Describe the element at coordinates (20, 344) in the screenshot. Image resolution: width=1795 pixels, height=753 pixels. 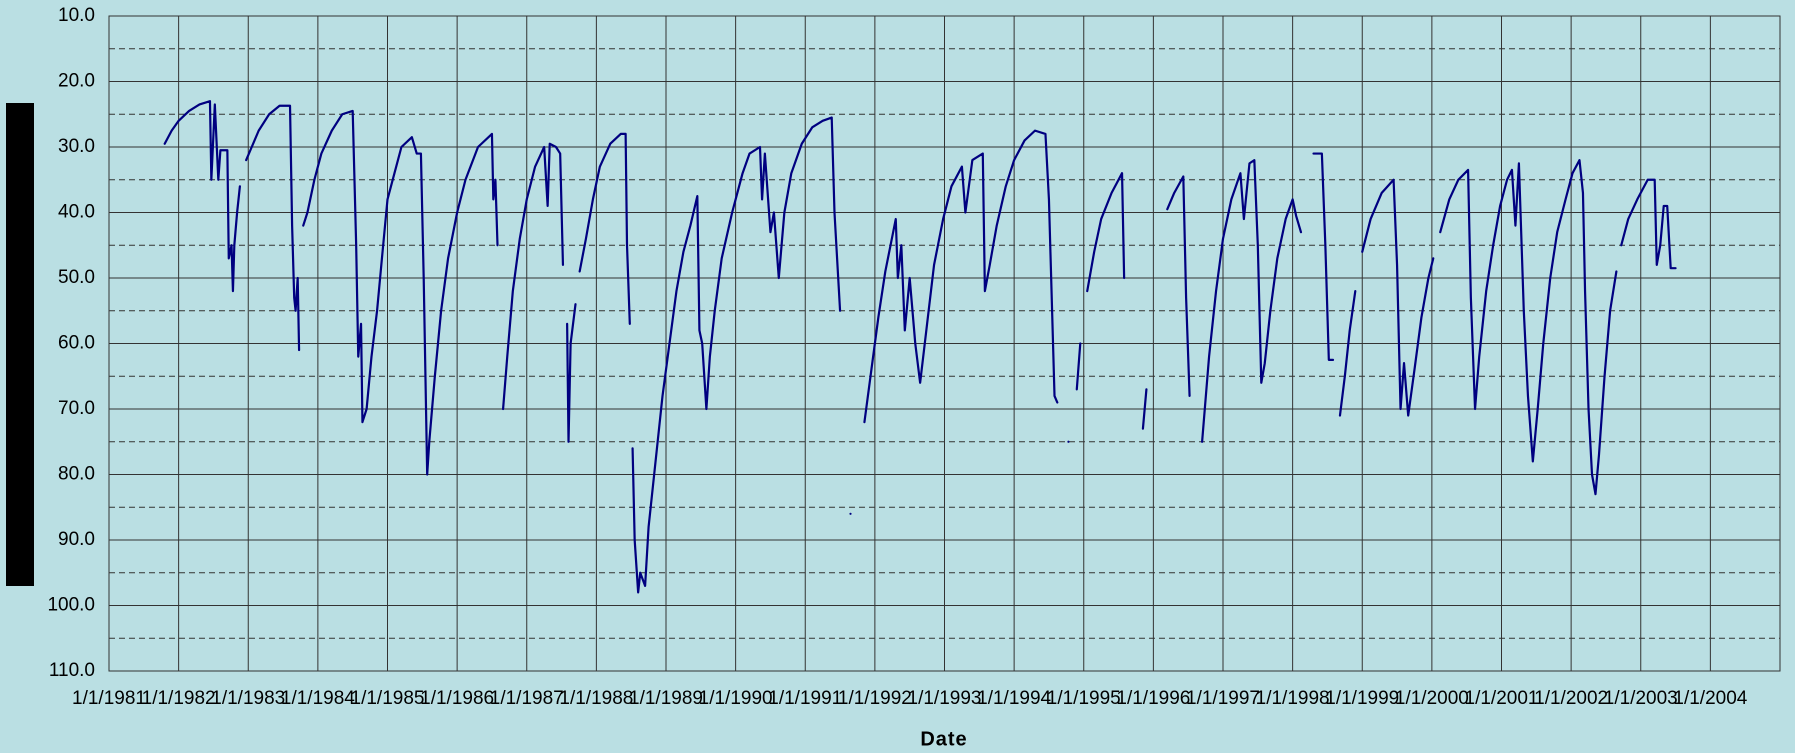
I see `redacted-axis-title` at that location.